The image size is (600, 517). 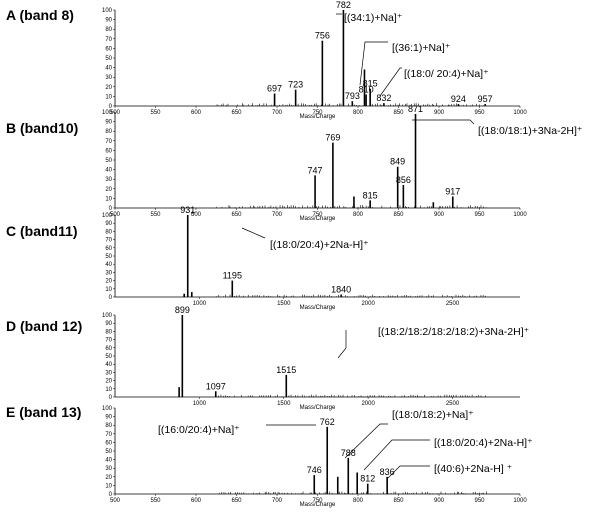 I want to click on x-tick-label: 850, so click(x=398, y=501).